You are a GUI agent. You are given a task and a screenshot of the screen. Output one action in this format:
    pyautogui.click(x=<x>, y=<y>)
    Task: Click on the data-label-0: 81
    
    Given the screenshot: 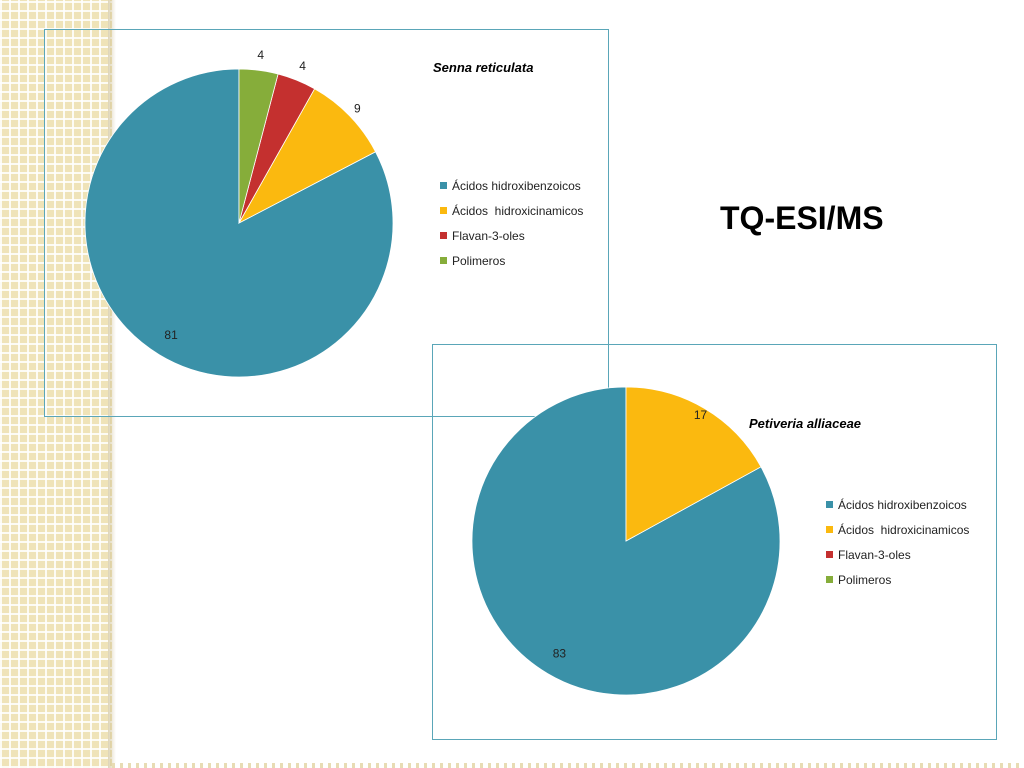 What is the action you would take?
    pyautogui.click(x=171, y=335)
    